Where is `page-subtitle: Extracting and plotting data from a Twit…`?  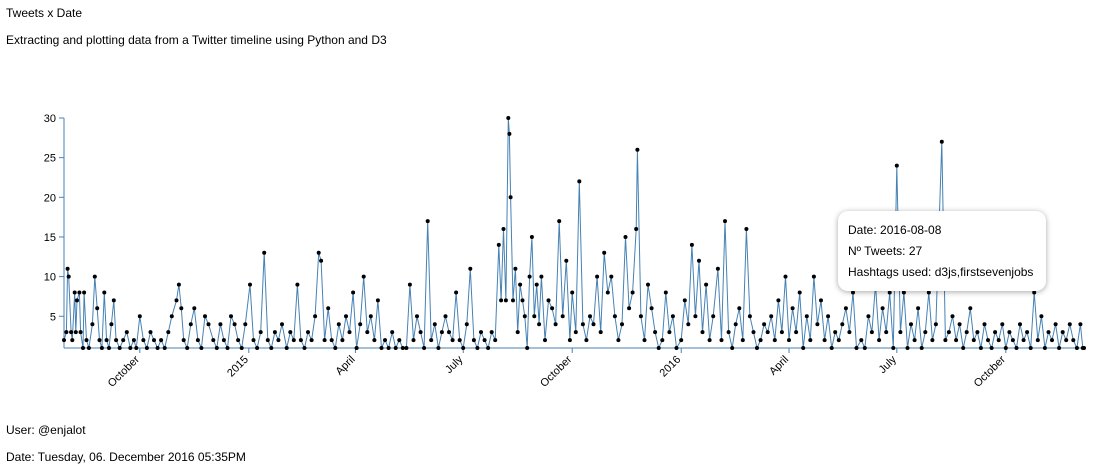
page-subtitle: Extracting and plotting data from a Twit… is located at coordinates (196, 40).